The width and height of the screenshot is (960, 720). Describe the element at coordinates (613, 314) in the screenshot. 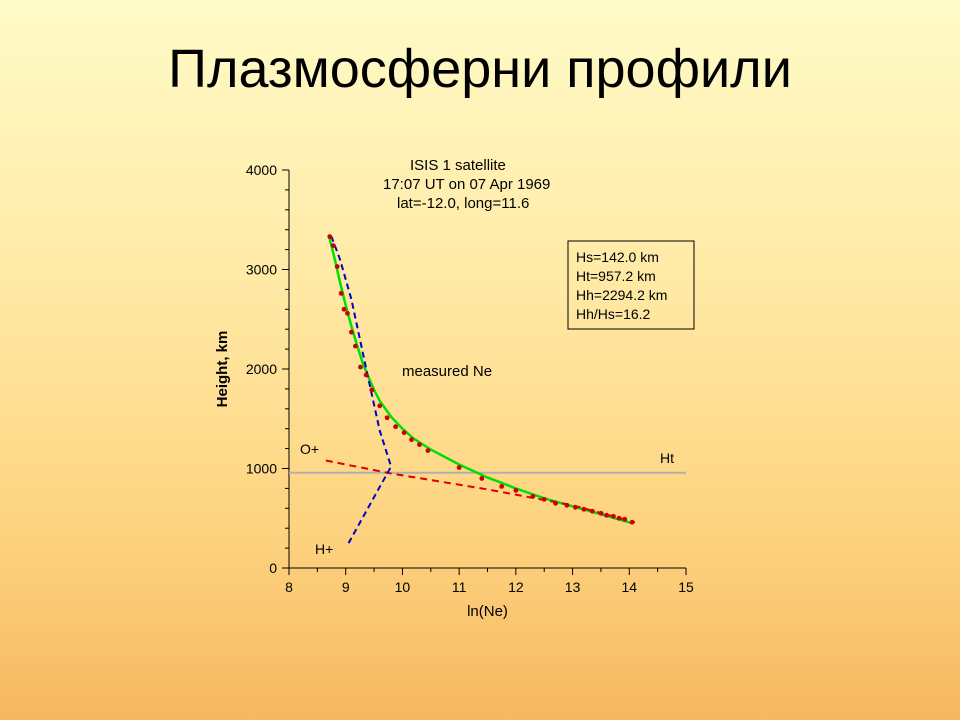

I see `info-box-line: Hh/Hs=16.2` at that location.